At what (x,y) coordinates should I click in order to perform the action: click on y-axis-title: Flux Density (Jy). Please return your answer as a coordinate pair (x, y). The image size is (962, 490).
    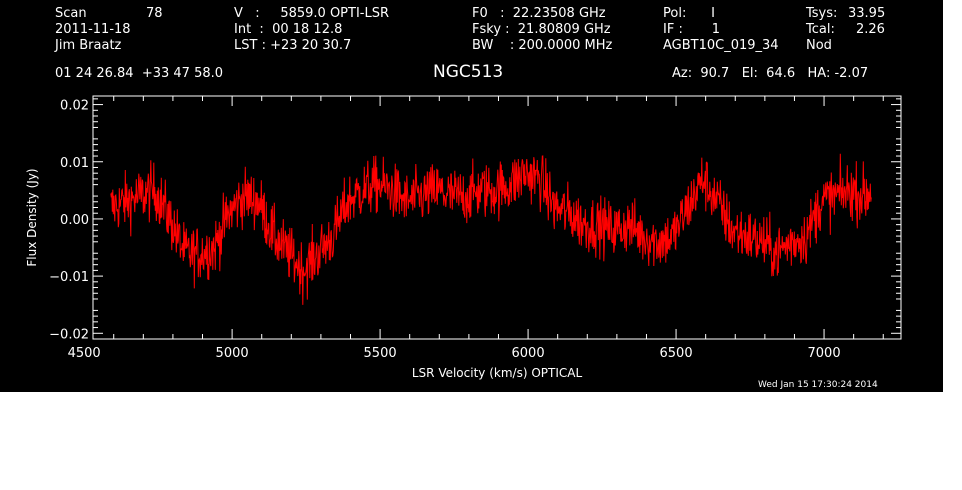
    Looking at the image, I should click on (32, 217).